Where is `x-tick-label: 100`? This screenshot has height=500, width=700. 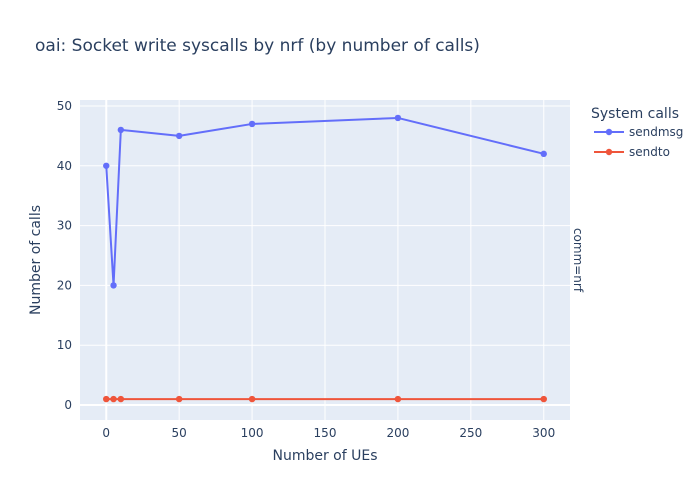
x-tick-label: 100 is located at coordinates (252, 433).